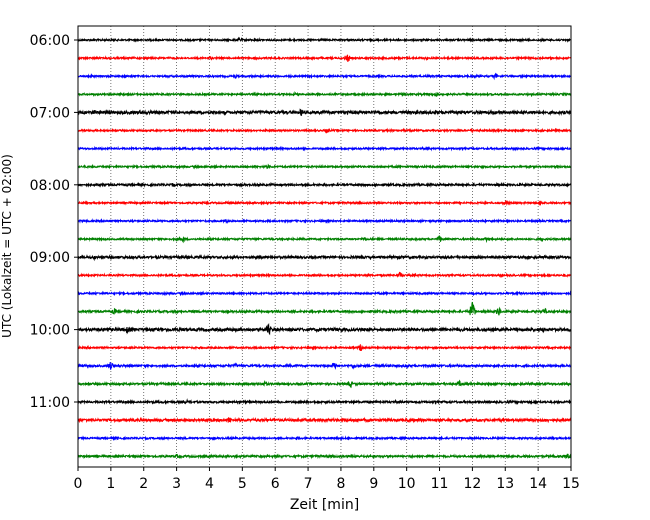  What do you see at coordinates (324, 505) in the screenshot?
I see `x-axis-label: Zeit [min]` at bounding box center [324, 505].